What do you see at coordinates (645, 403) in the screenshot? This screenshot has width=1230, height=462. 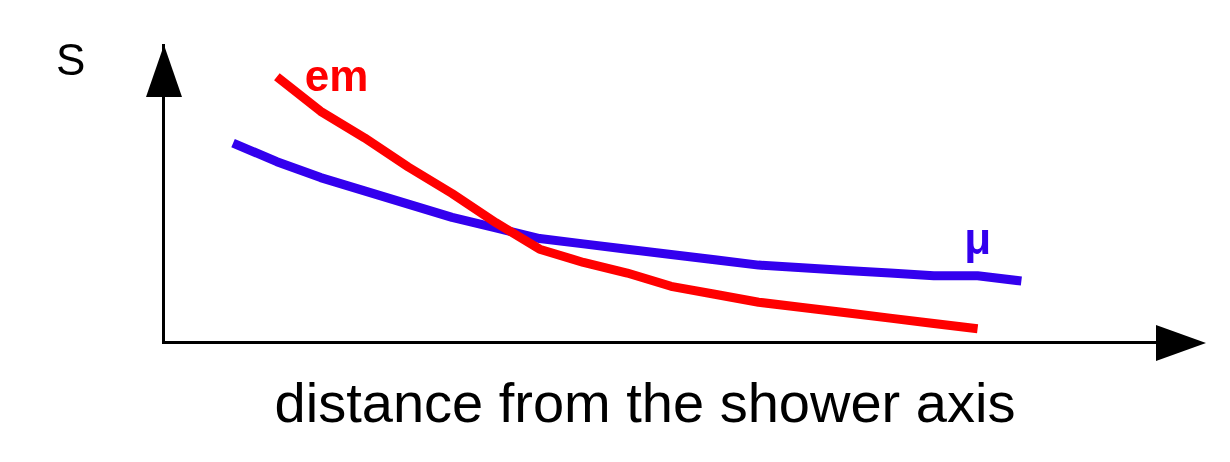 I see `x-axis-title: distance from the shower axis` at bounding box center [645, 403].